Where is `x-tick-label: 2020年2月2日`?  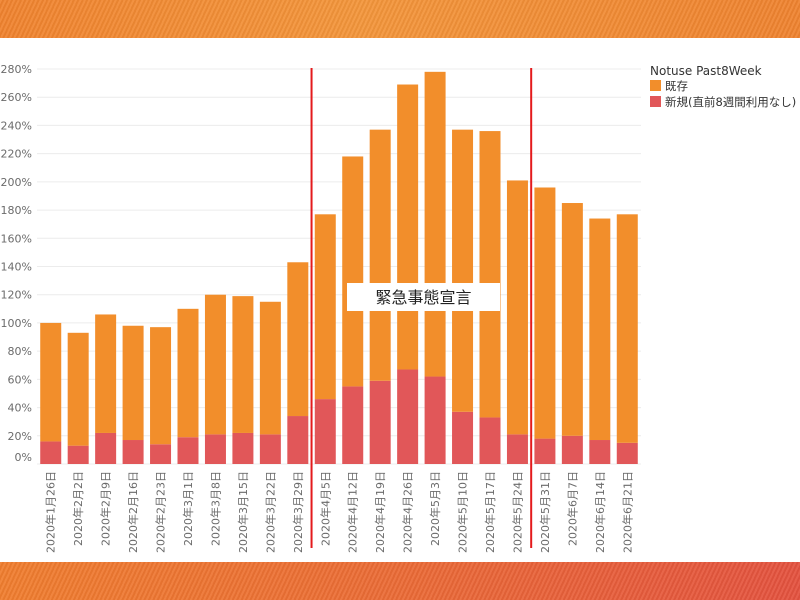
x-tick-label: 2020年2月2日 is located at coordinates (78, 508).